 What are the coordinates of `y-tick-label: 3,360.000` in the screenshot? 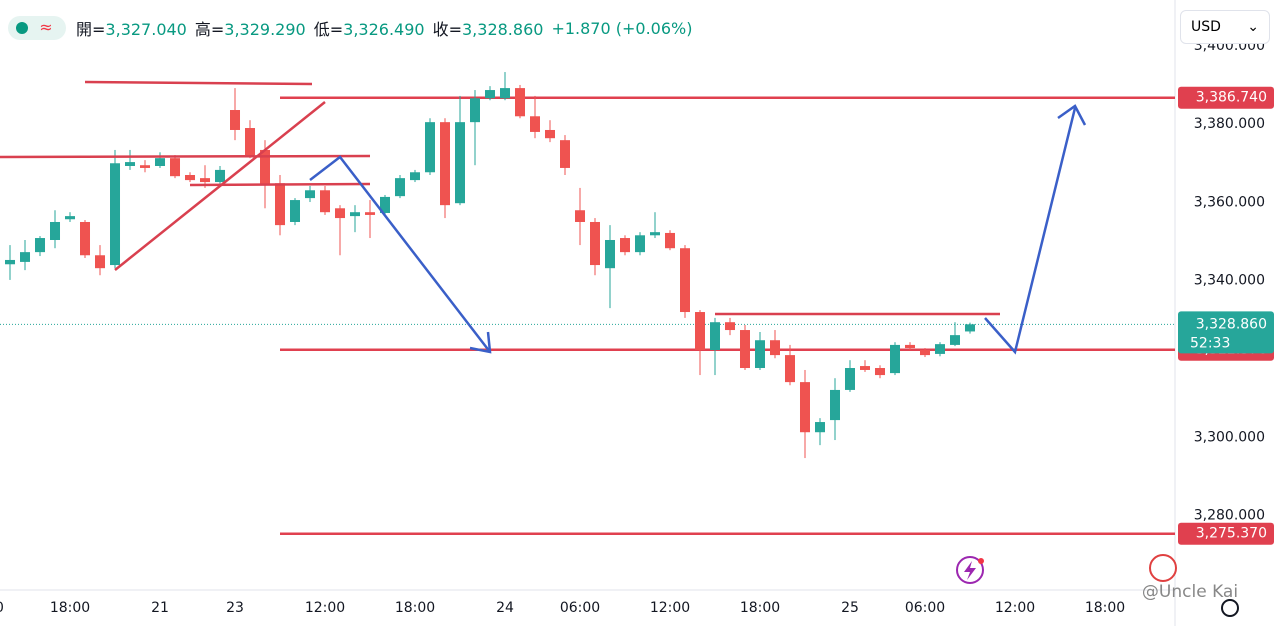 It's located at (1229, 202).